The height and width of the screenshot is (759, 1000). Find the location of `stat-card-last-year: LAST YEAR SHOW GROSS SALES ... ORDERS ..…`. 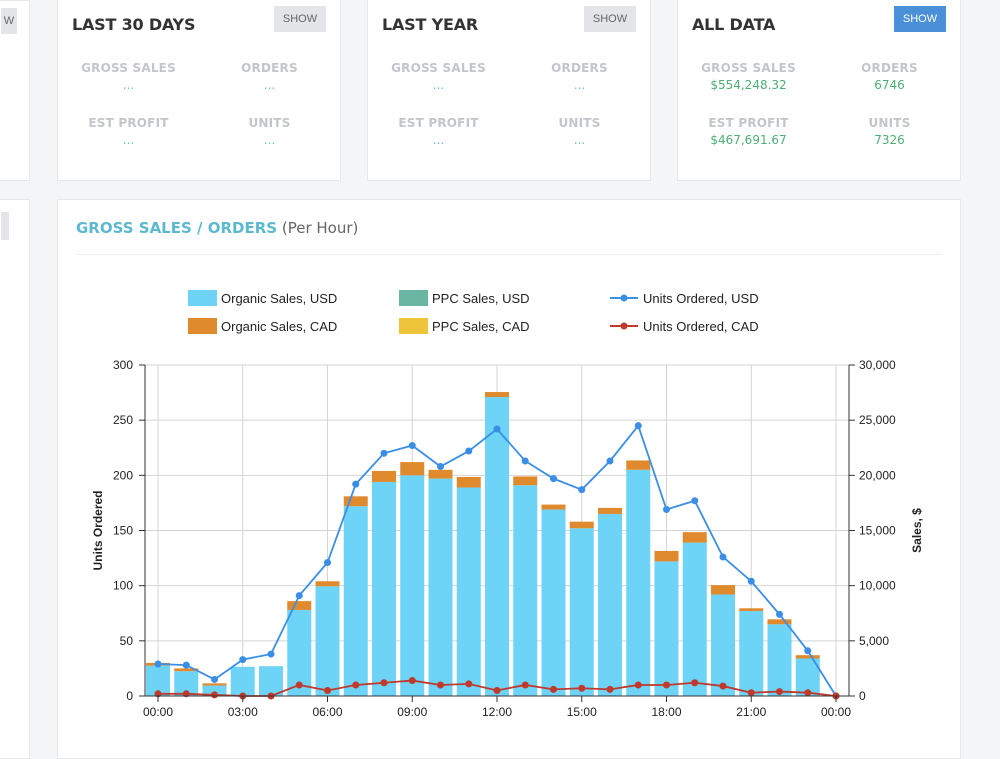

stat-card-last-year: LAST YEAR SHOW GROSS SALES ... ORDERS ..… is located at coordinates (509, 90).